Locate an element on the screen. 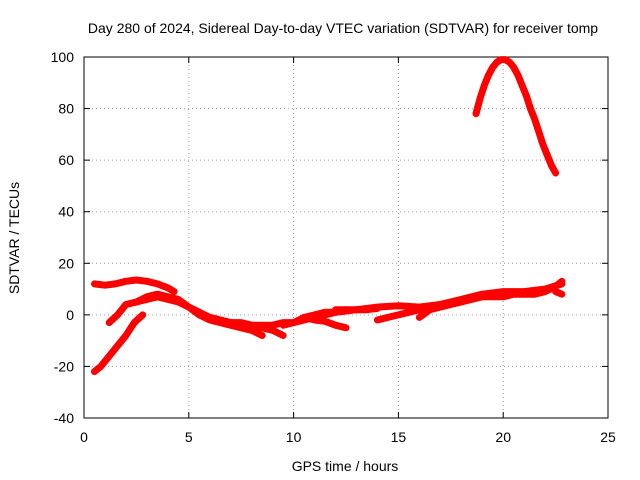 The image size is (640, 480). x-tick-label: 15 is located at coordinates (399, 437).